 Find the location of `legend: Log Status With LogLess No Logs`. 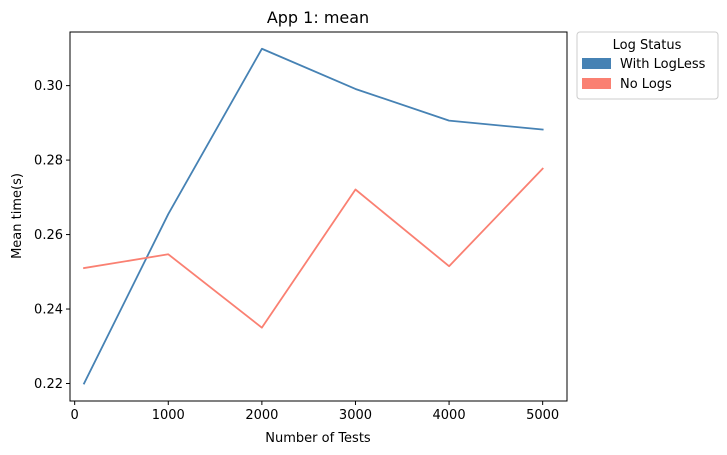

legend: Log Status With LogLess No Logs is located at coordinates (647, 65).